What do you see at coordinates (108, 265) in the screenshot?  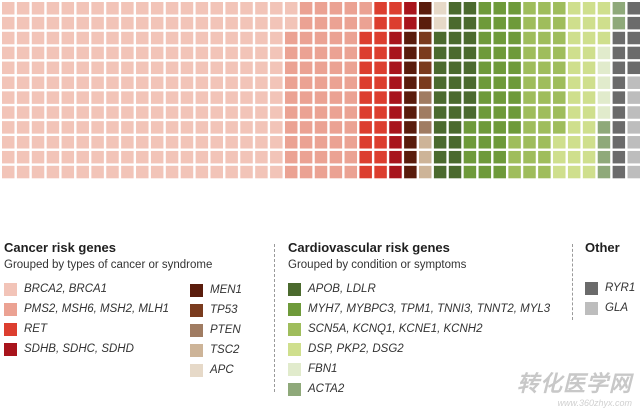 I see `legend-cancer-subtitle: Grouped by types of cancer or syndrome` at bounding box center [108, 265].